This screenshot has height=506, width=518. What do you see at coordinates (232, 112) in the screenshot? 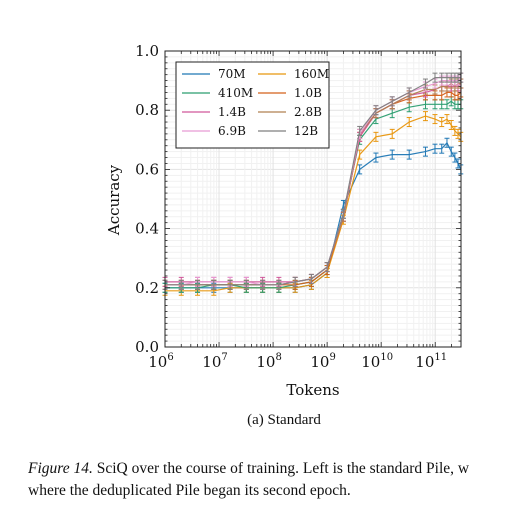
I see `legend-label: 1.4B` at bounding box center [232, 112].